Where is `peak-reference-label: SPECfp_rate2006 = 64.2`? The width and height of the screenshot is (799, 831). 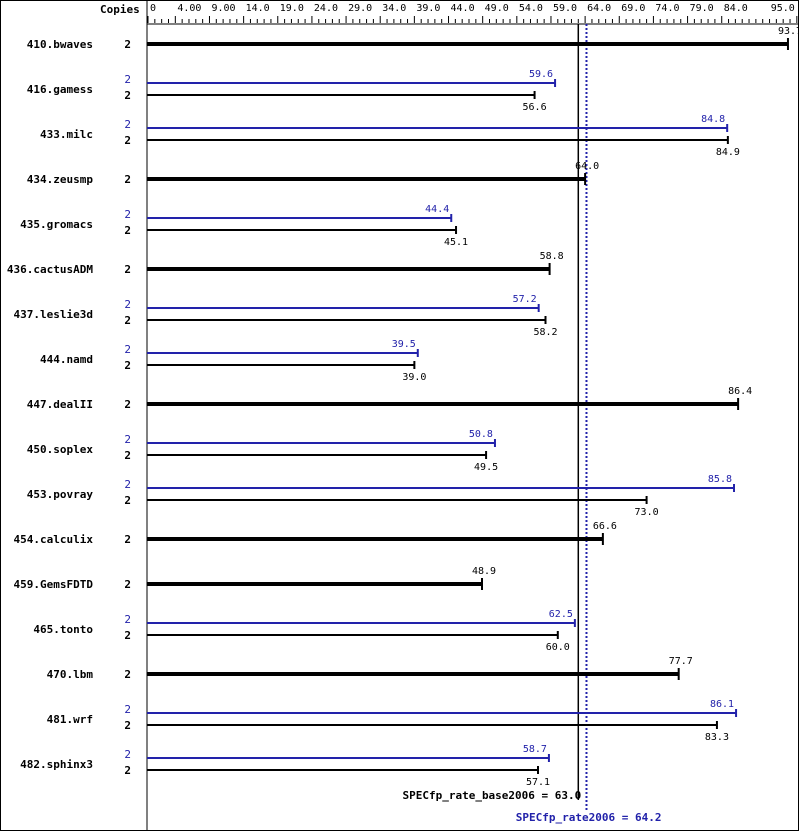 peak-reference-label: SPECfp_rate2006 = 64.2 is located at coordinates (589, 817).